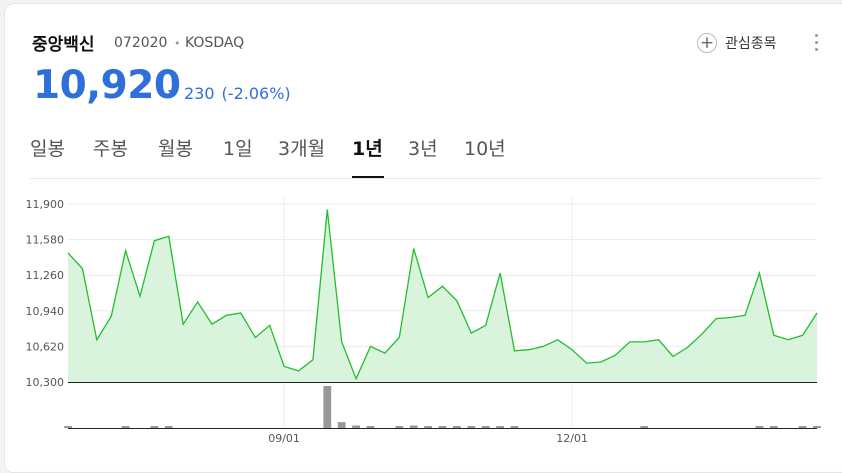  I want to click on tab-3years: 3년, so click(423, 149).